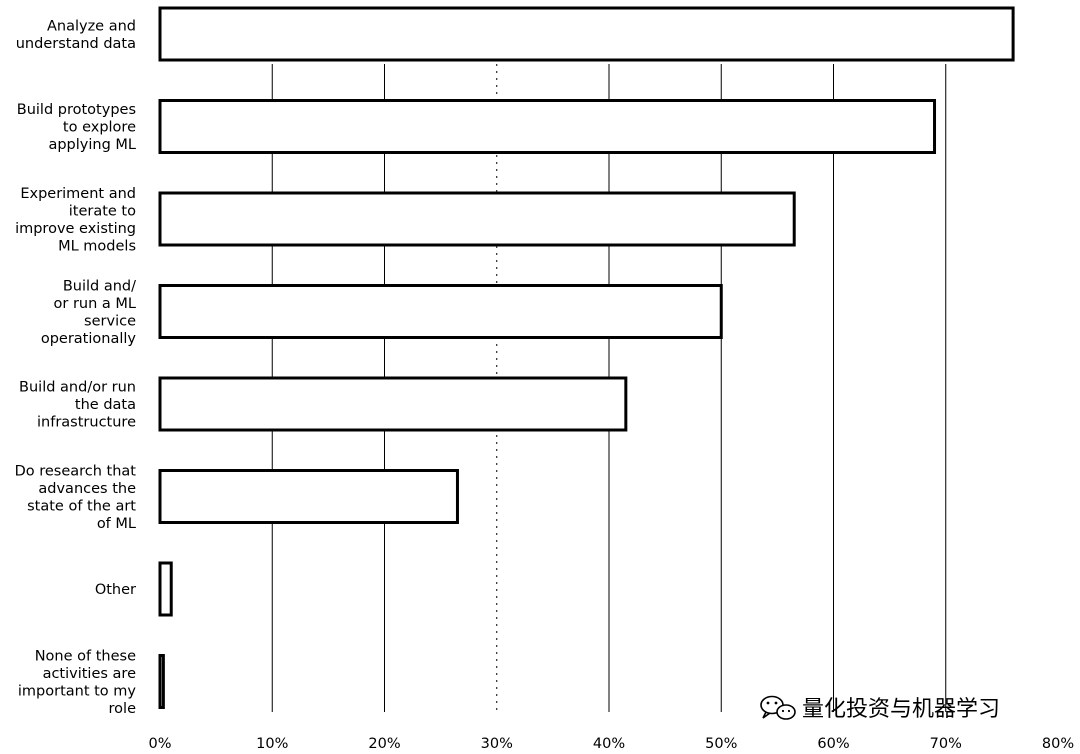 Image resolution: width=1080 pixels, height=754 pixels. What do you see at coordinates (384, 744) in the screenshot?
I see `x-tick-label: 20%` at bounding box center [384, 744].